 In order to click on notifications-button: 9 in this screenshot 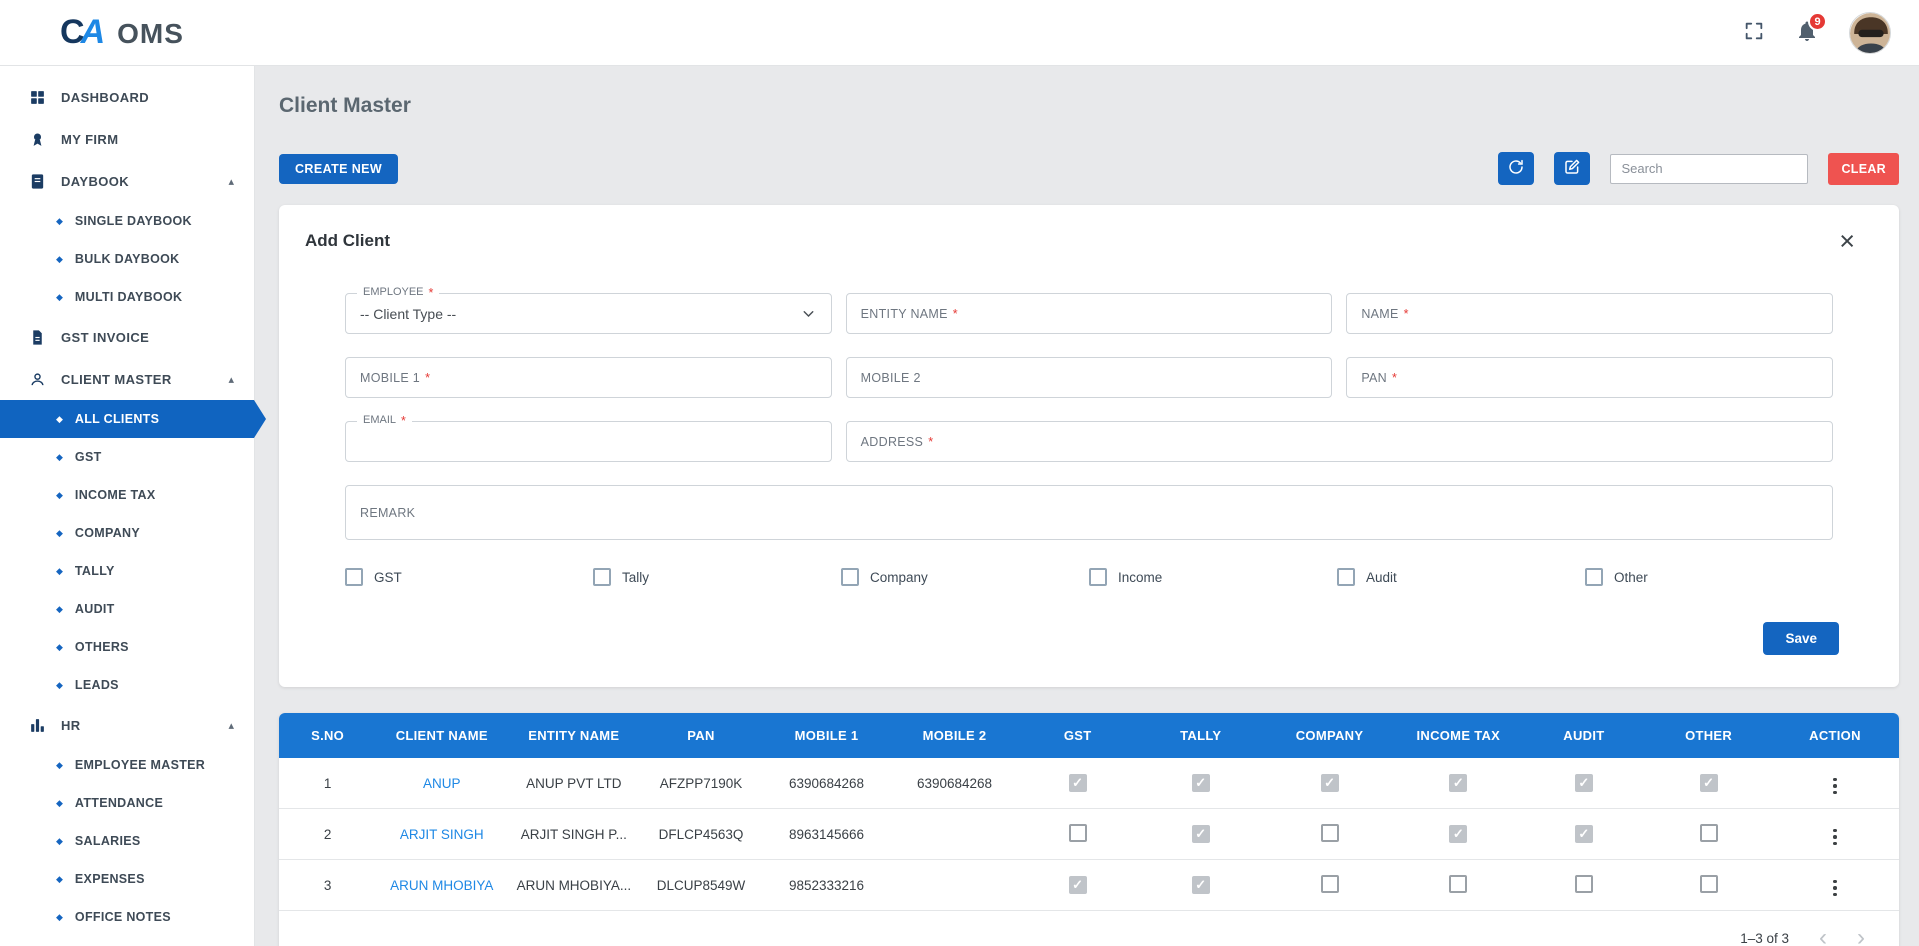, I will do `click(1811, 29)`.